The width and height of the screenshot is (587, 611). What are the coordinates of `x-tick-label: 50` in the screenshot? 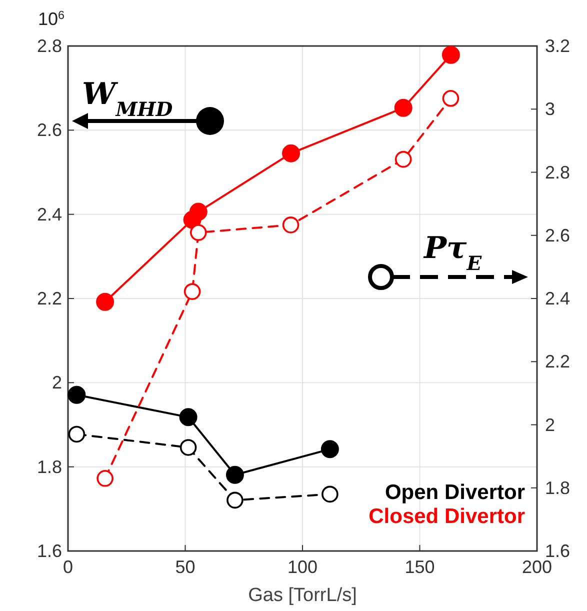 It's located at (185, 567).